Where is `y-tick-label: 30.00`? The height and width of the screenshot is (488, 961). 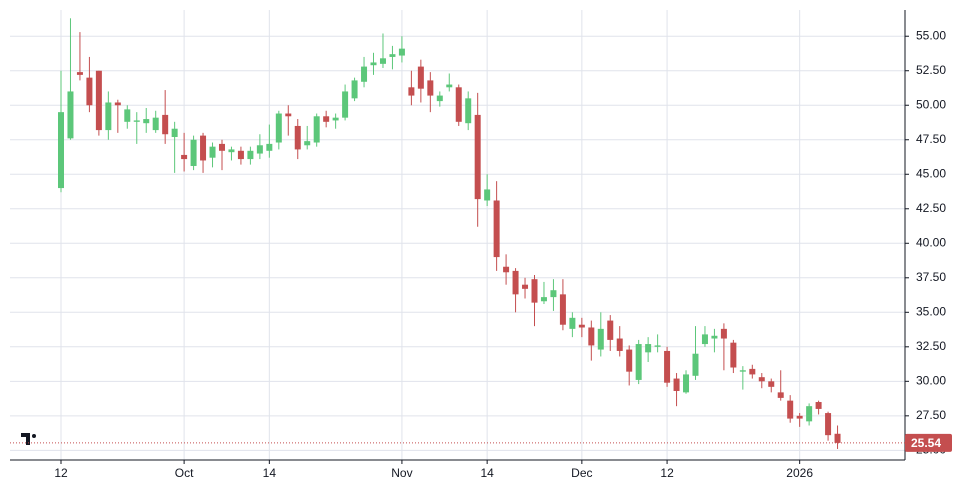
y-tick-label: 30.00 is located at coordinates (931, 380).